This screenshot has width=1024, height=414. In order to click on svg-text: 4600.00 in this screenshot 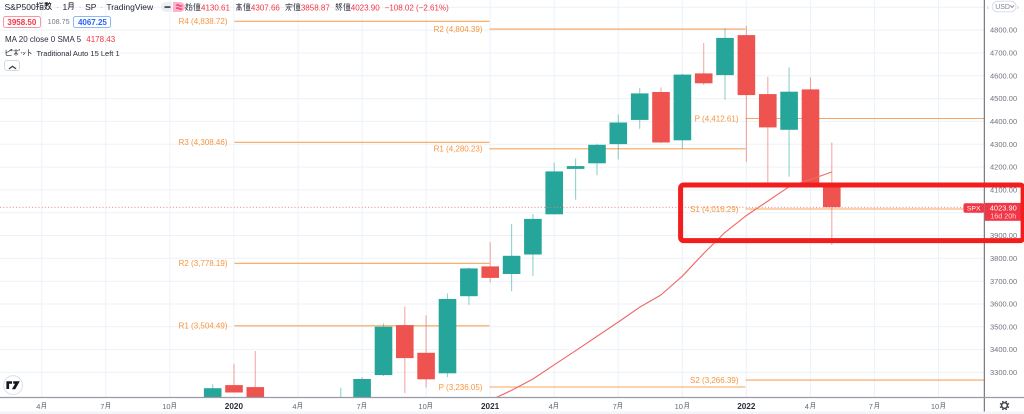, I will do `click(1003, 75)`.